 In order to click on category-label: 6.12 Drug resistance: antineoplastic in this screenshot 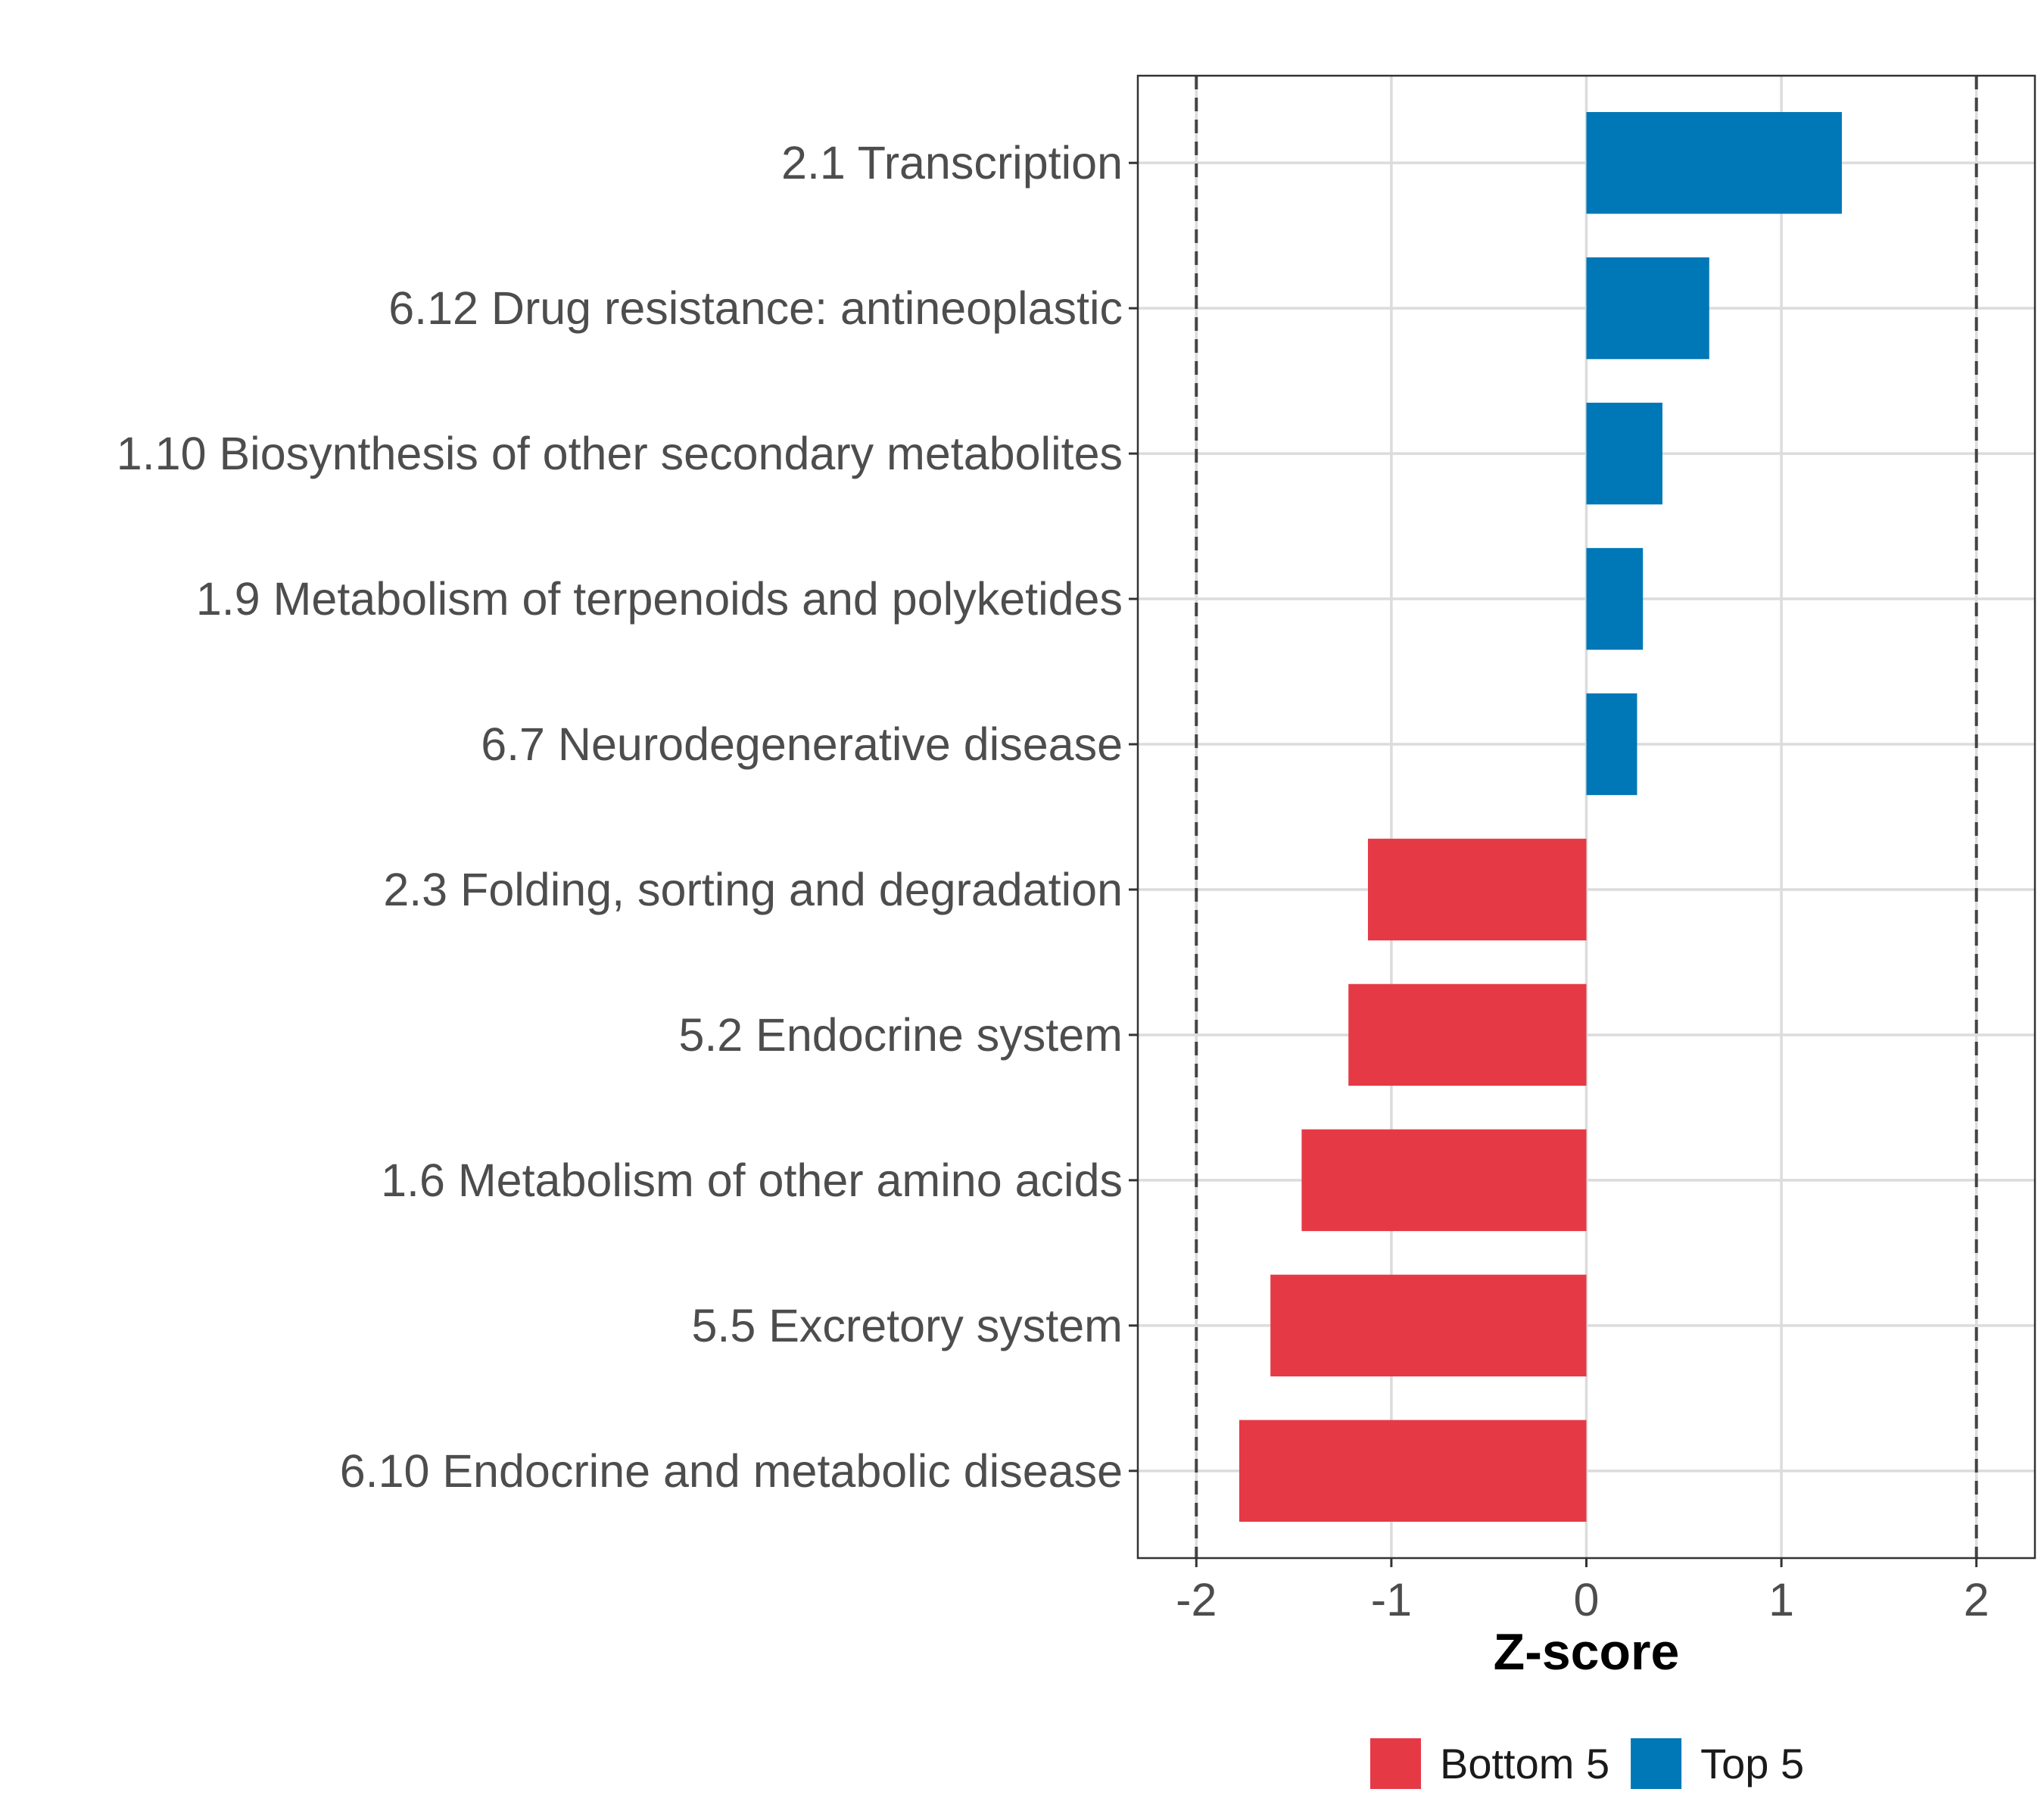, I will do `click(755, 308)`.